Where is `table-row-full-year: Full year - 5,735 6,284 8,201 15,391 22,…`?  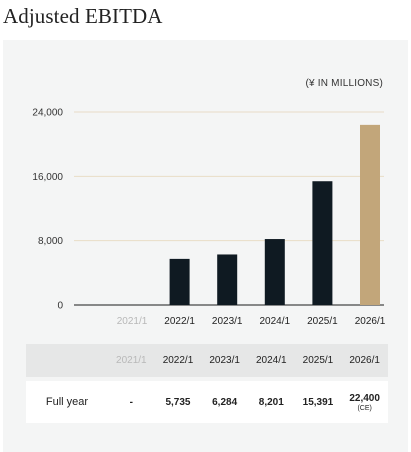
table-row-full-year: Full year - 5,735 6,284 8,201 15,391 22,… is located at coordinates (207, 400).